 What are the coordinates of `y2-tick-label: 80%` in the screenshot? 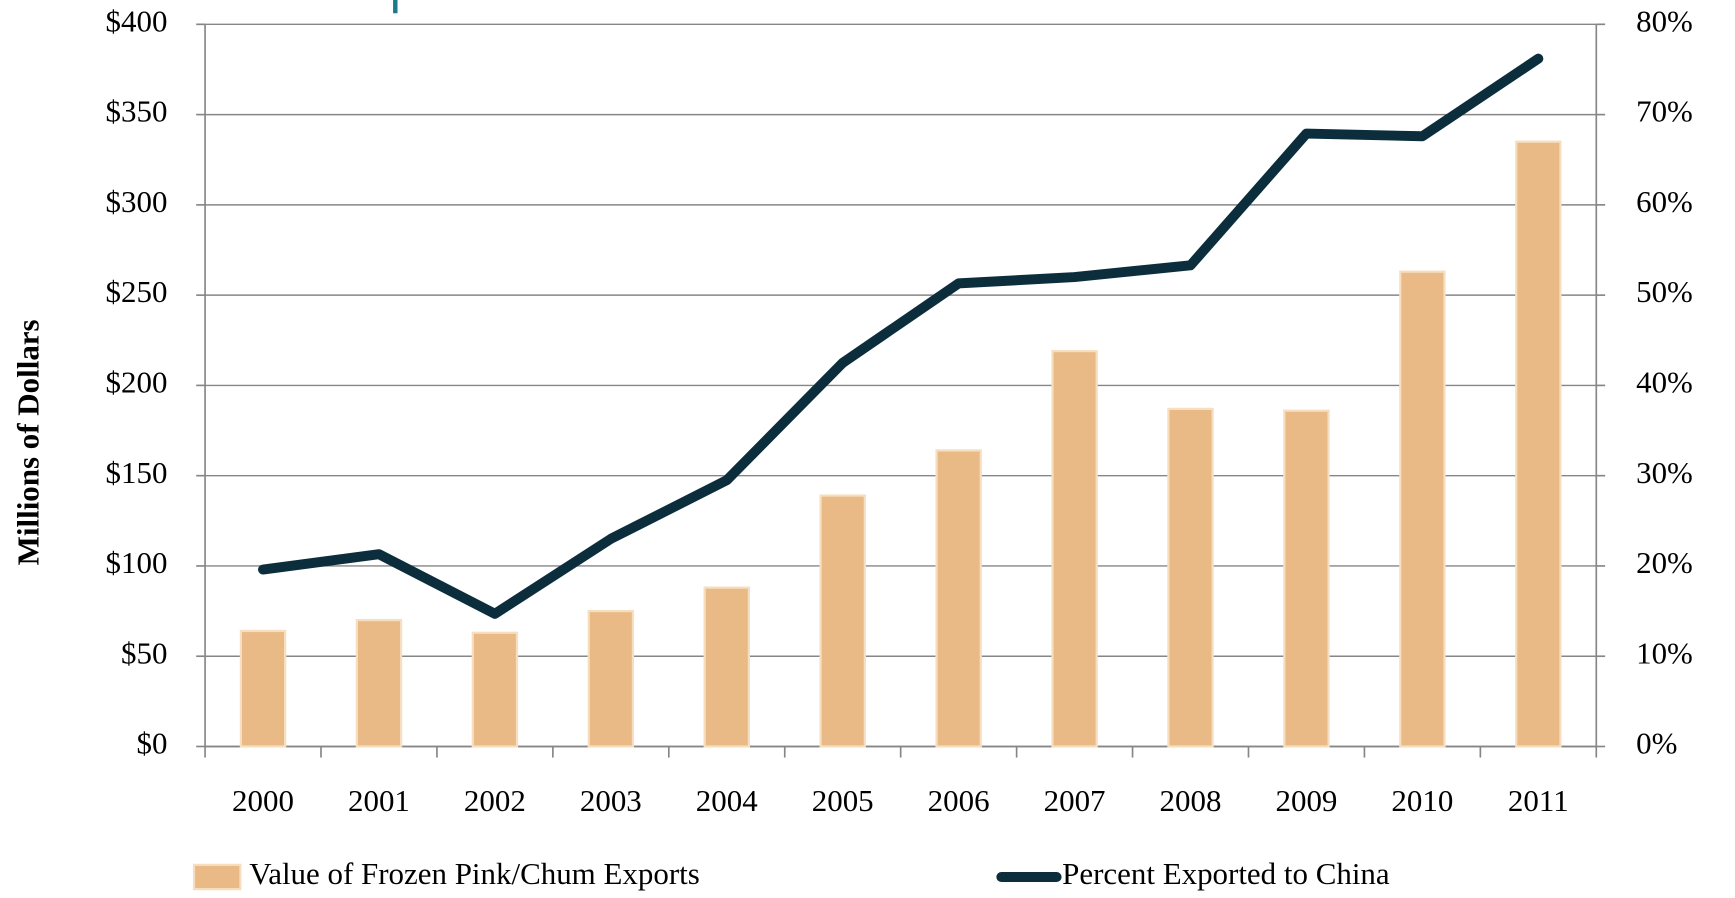 It's located at (1664, 20).